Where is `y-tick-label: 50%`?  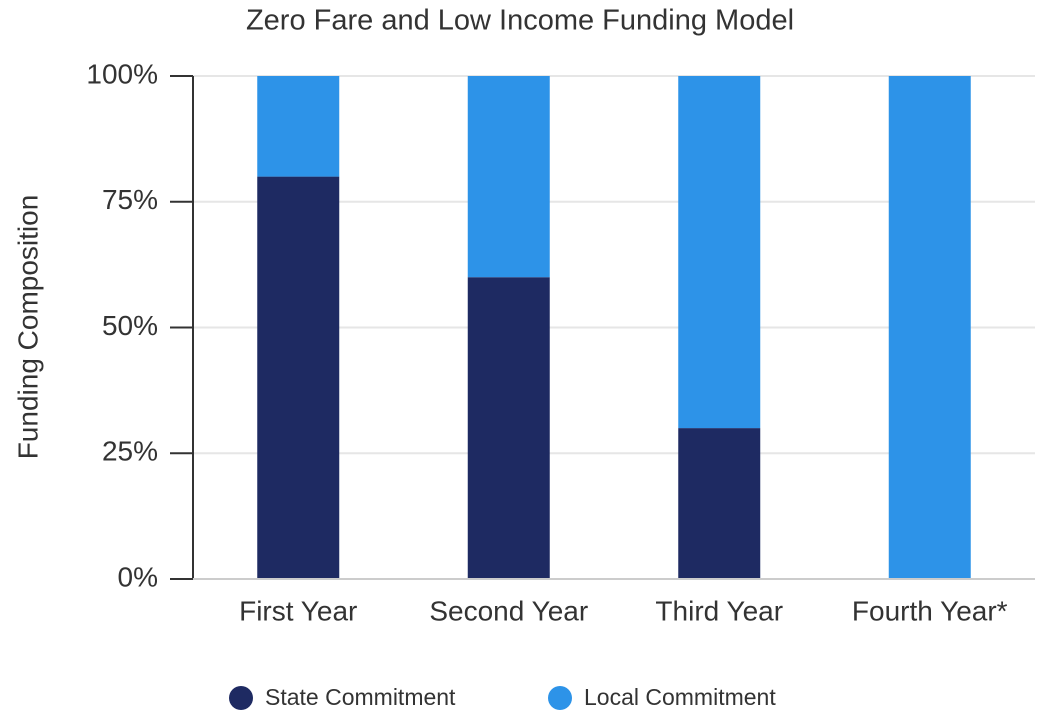 y-tick-label: 50% is located at coordinates (130, 325).